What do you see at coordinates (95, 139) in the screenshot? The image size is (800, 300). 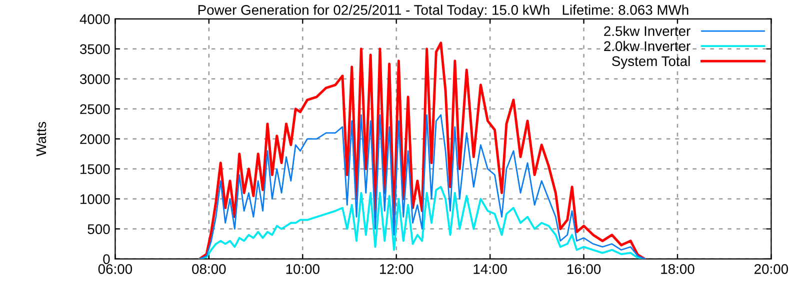 I see `y-tick-label: 2000` at bounding box center [95, 139].